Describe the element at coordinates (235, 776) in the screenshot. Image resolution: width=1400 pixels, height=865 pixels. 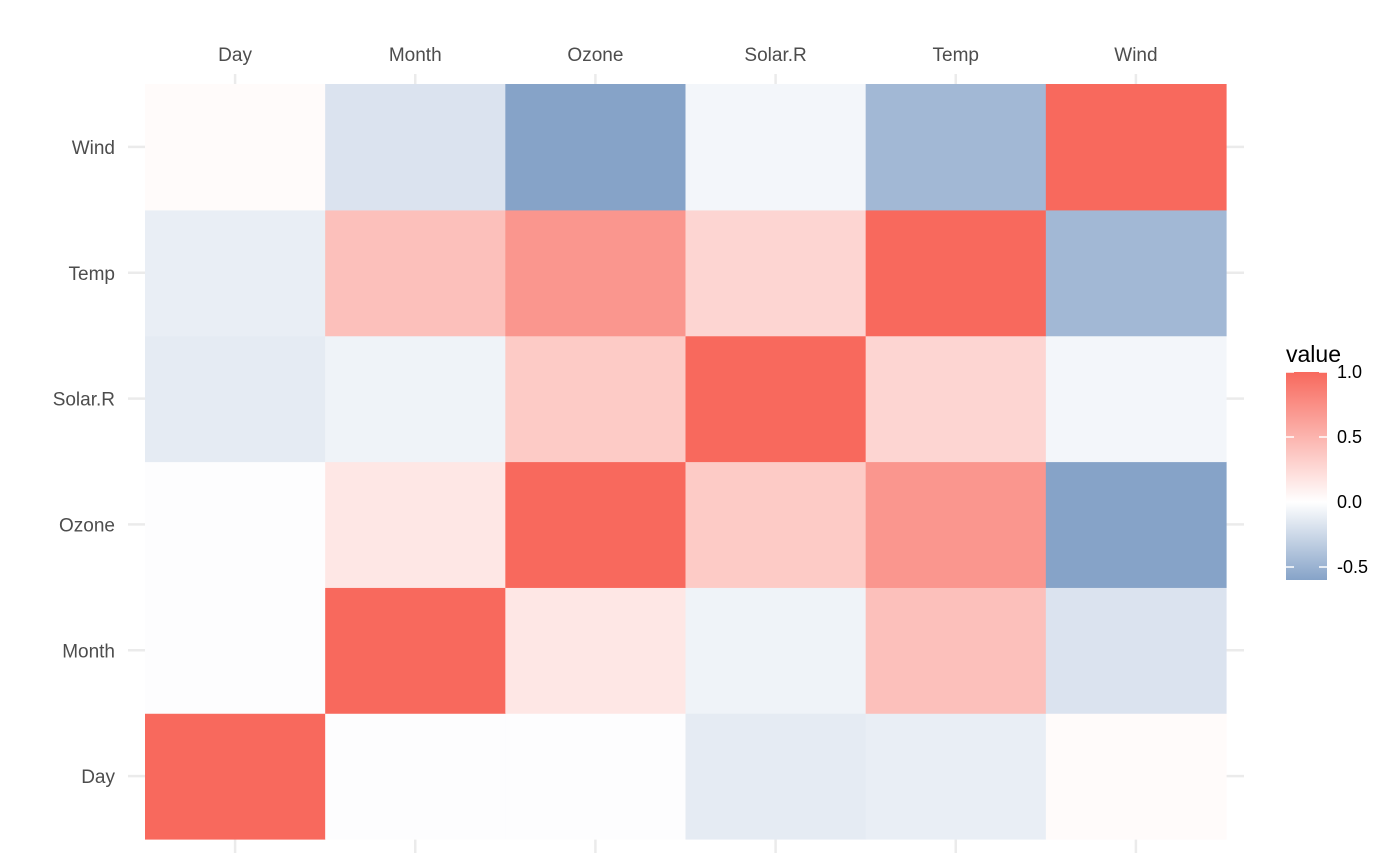
I see `heatmap-cell-day-day` at that location.